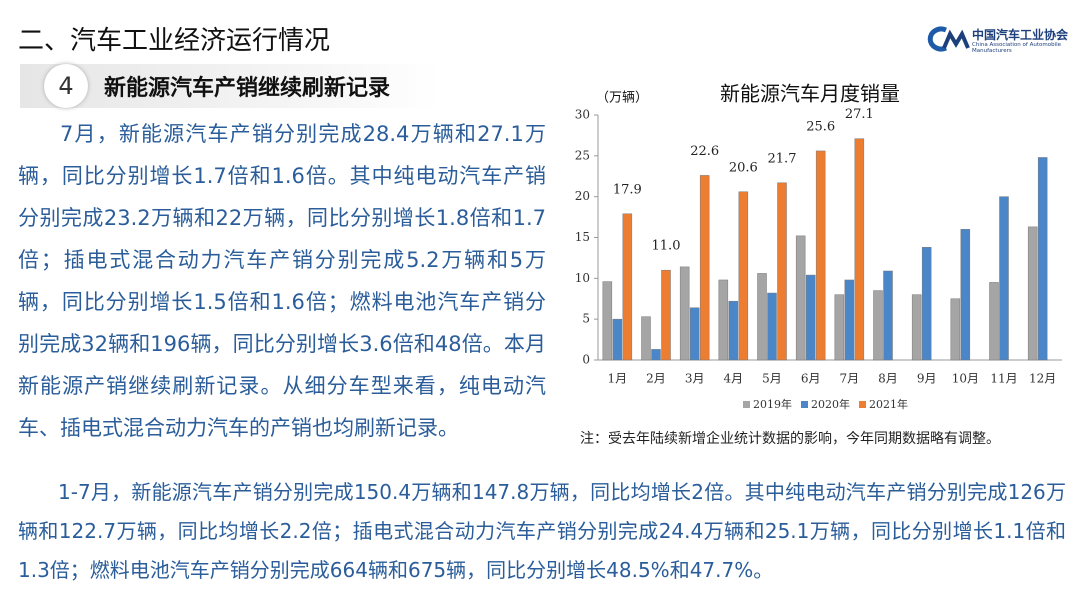  What do you see at coordinates (582, 237) in the screenshot?
I see `y-tick-label: 15` at bounding box center [582, 237].